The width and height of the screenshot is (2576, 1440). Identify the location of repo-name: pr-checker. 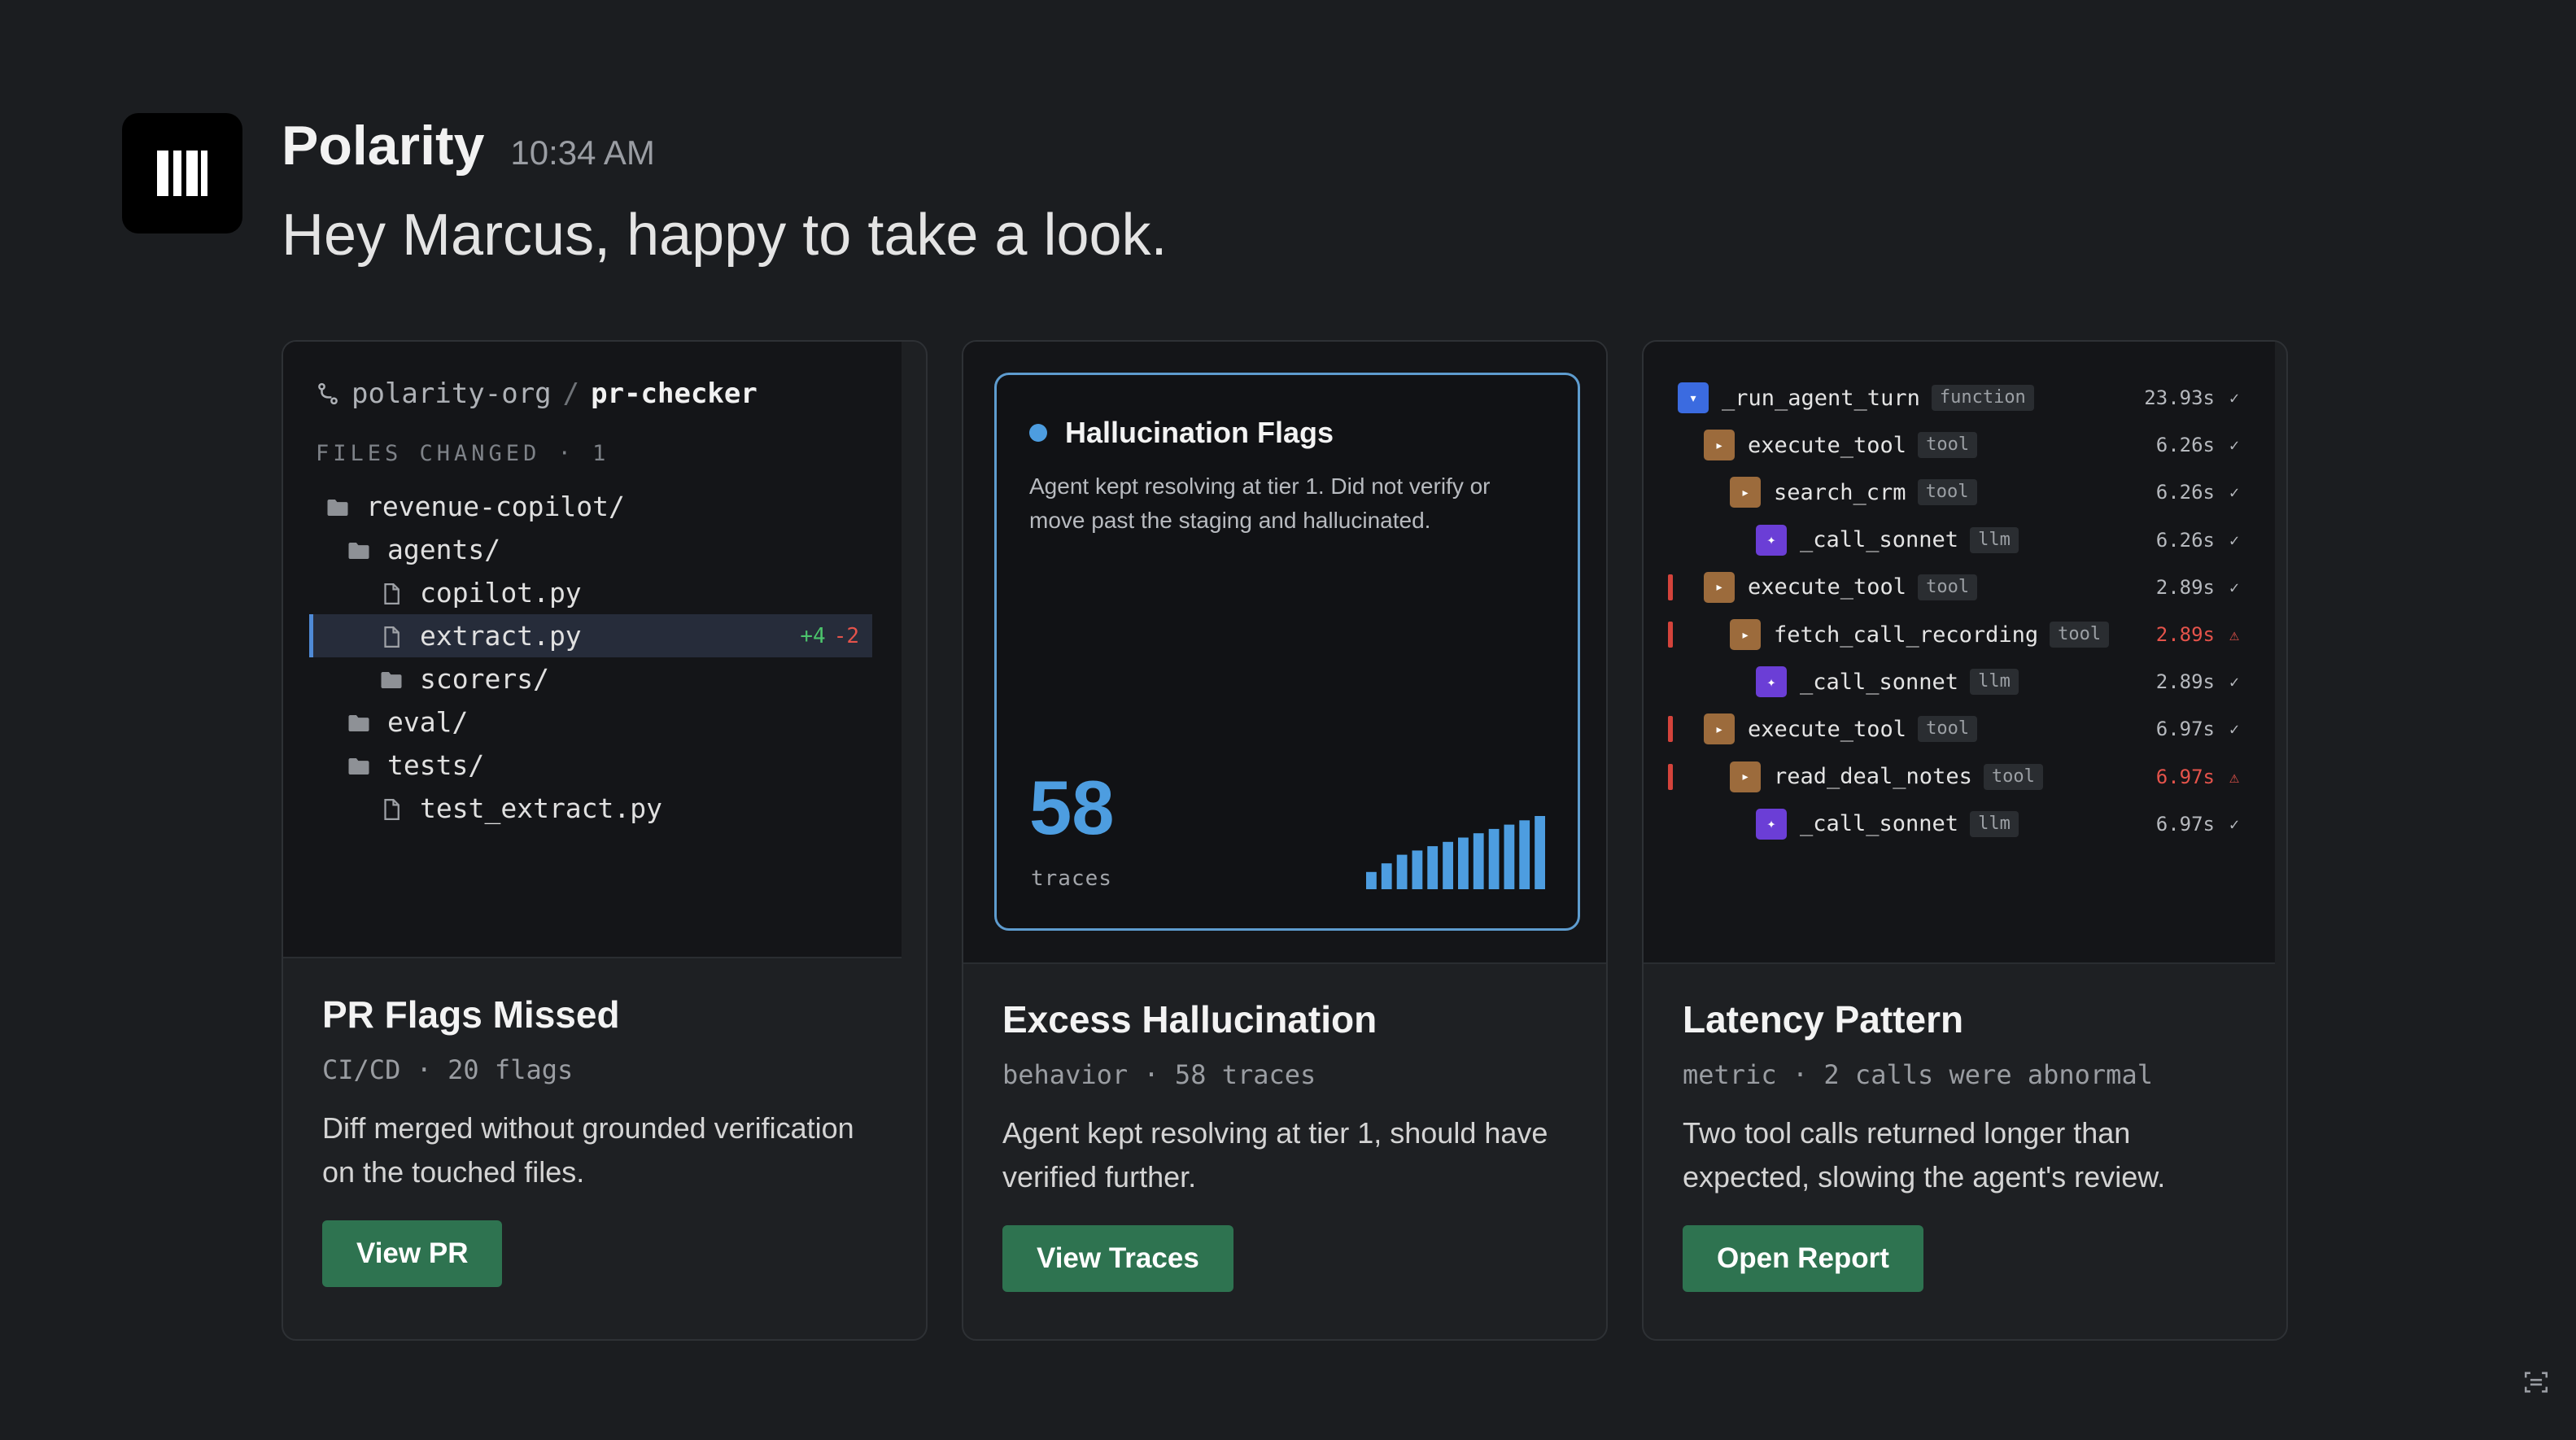
(674, 394).